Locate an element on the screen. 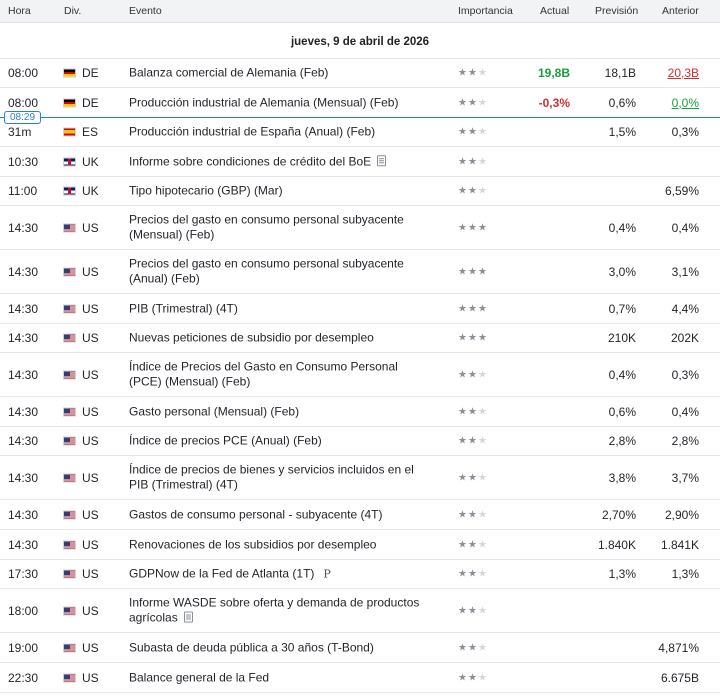 The height and width of the screenshot is (699, 720). col-header-actual: Actual is located at coordinates (555, 11).